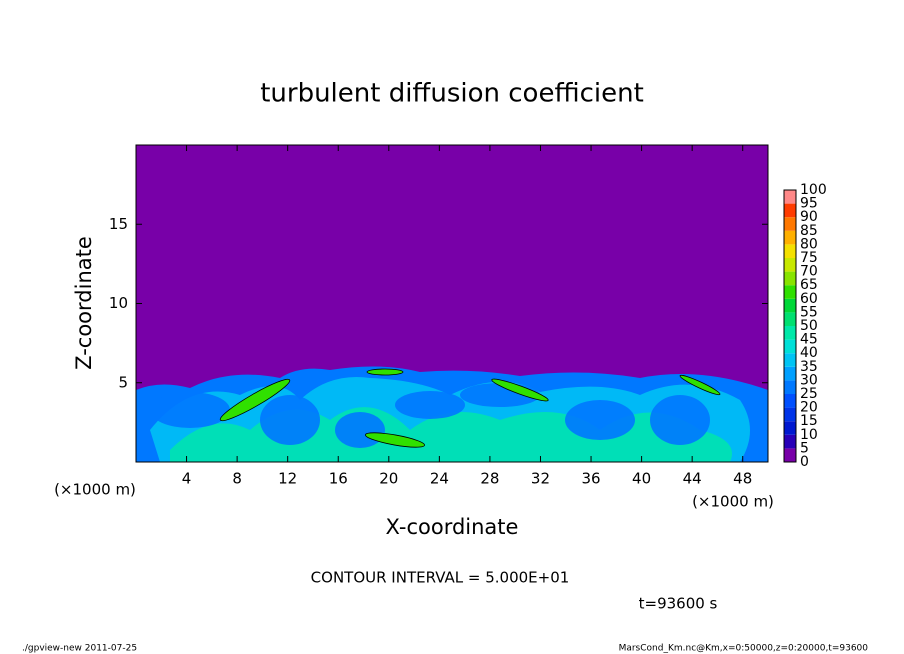 This screenshot has height=654, width=904. Describe the element at coordinates (237, 479) in the screenshot. I see `x-tick-label: 8` at that location.